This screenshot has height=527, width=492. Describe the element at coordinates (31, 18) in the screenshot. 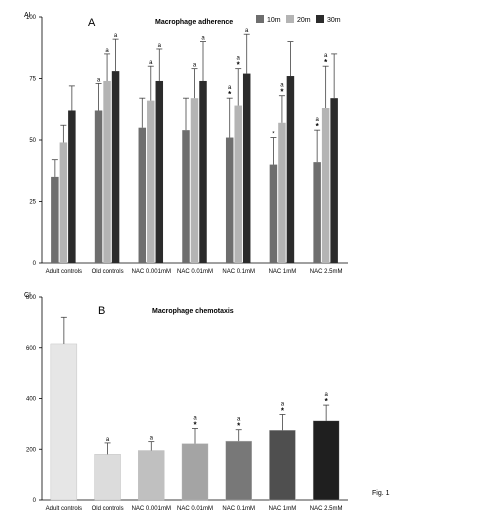

I see `panel-a-y-tick-label: 100` at that location.